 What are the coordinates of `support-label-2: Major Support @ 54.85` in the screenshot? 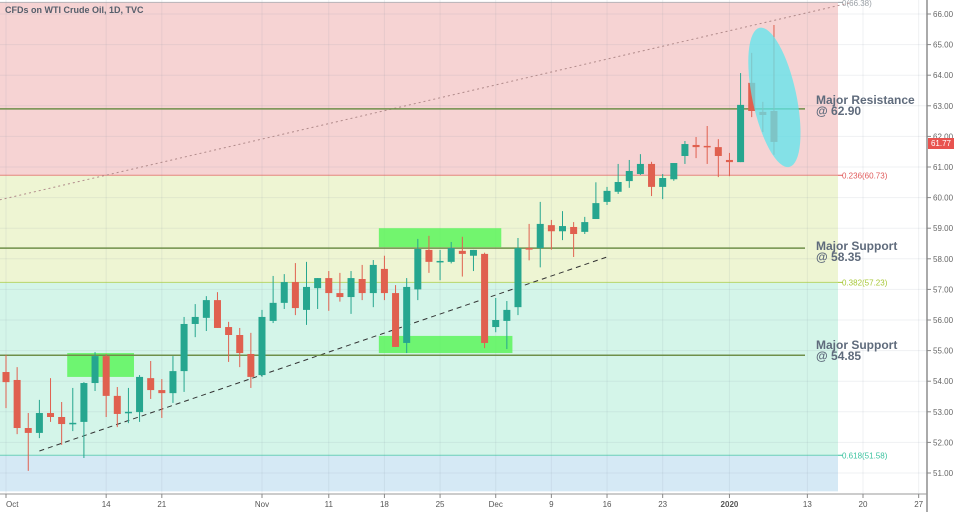 It's located at (857, 351).